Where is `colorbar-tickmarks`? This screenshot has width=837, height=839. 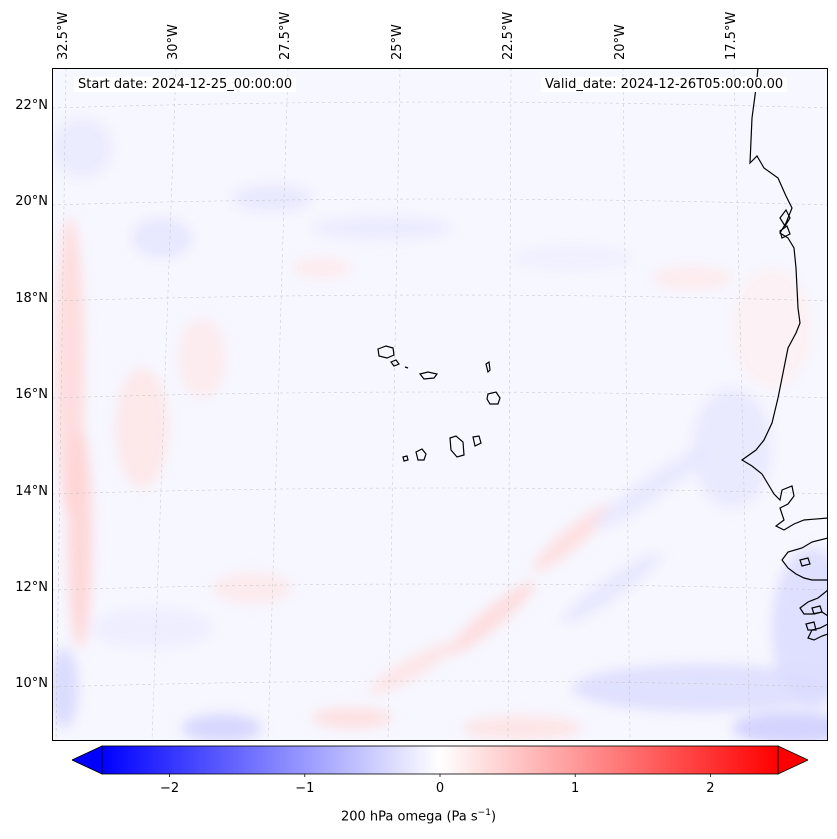 colorbar-tickmarks is located at coordinates (440, 775).